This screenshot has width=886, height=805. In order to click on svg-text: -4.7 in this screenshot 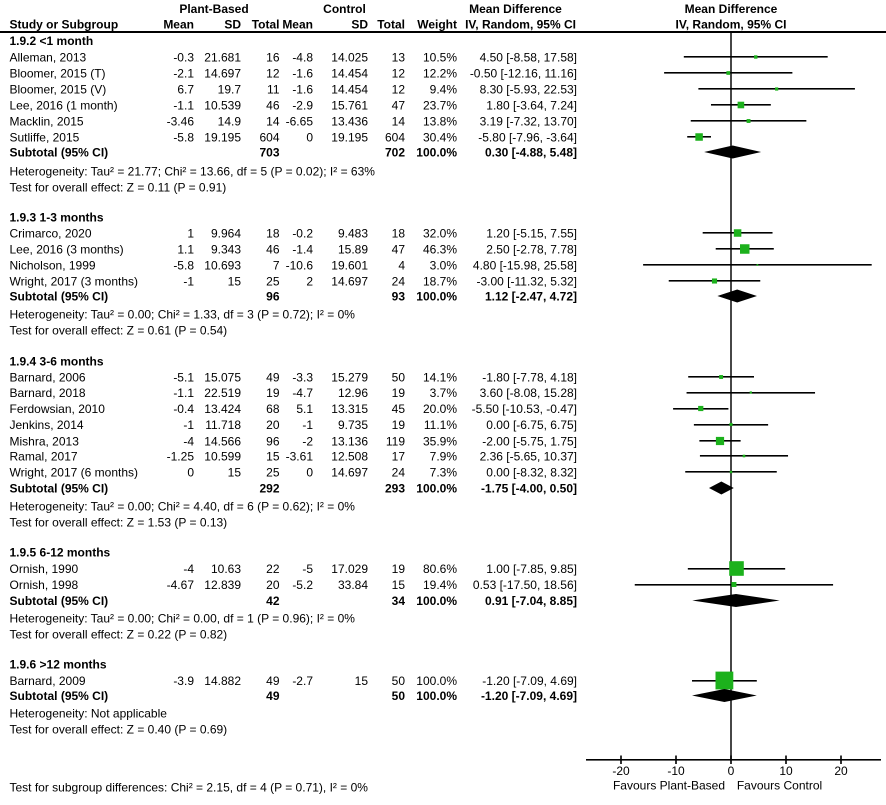, I will do `click(302, 393)`.